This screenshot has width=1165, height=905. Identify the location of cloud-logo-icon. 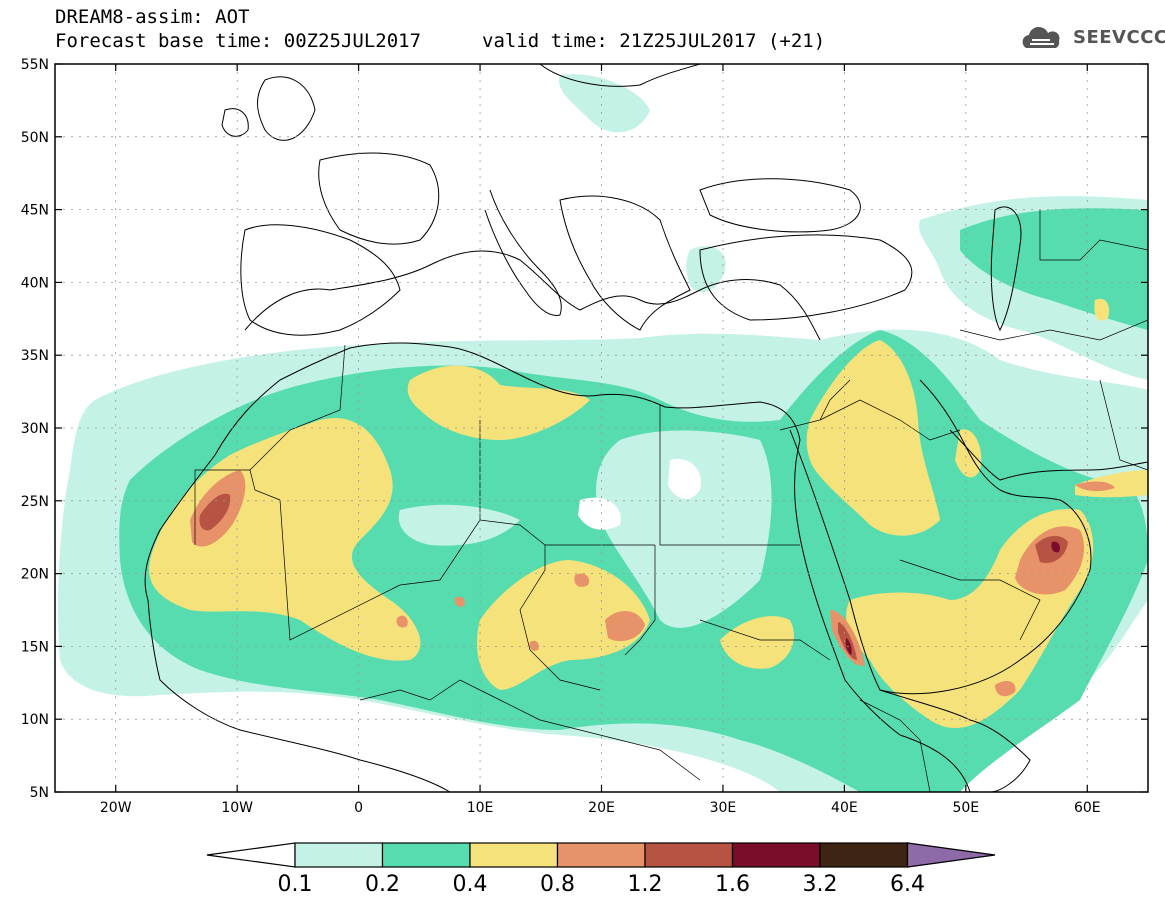
(1041, 37).